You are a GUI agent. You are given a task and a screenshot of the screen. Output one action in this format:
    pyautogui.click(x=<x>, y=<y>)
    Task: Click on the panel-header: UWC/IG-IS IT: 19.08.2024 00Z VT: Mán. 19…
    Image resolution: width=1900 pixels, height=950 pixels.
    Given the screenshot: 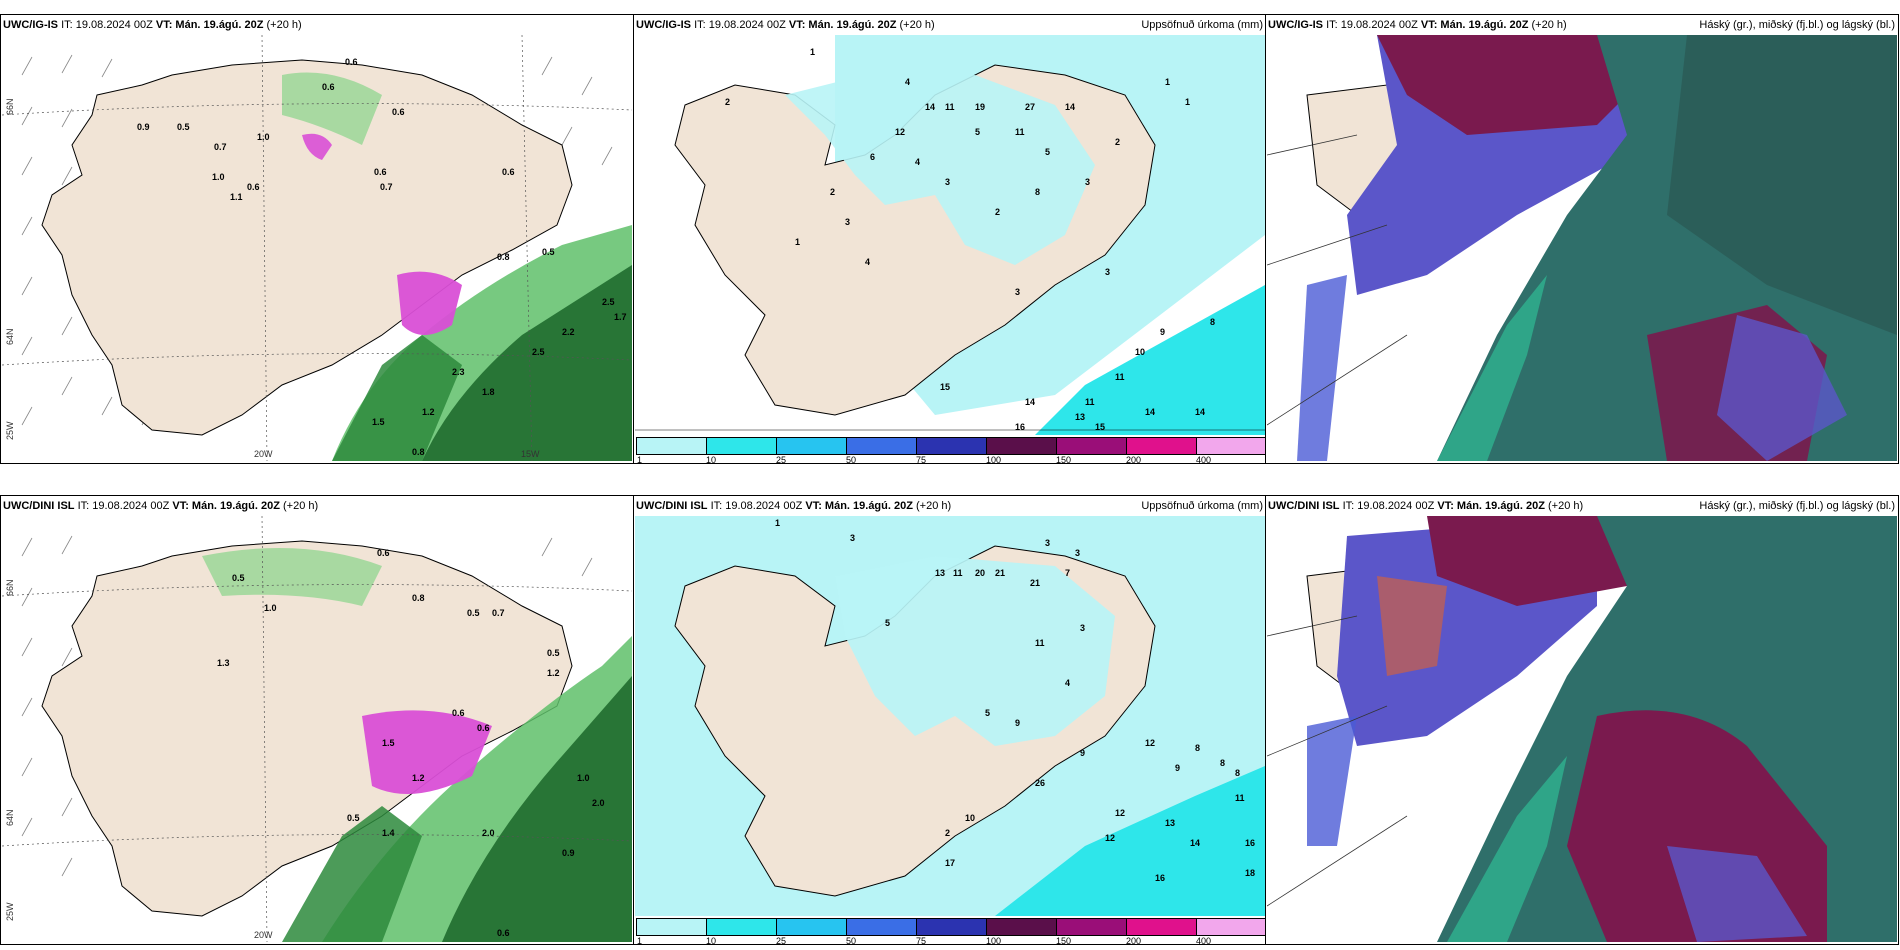 What is the action you would take?
    pyautogui.click(x=1417, y=25)
    